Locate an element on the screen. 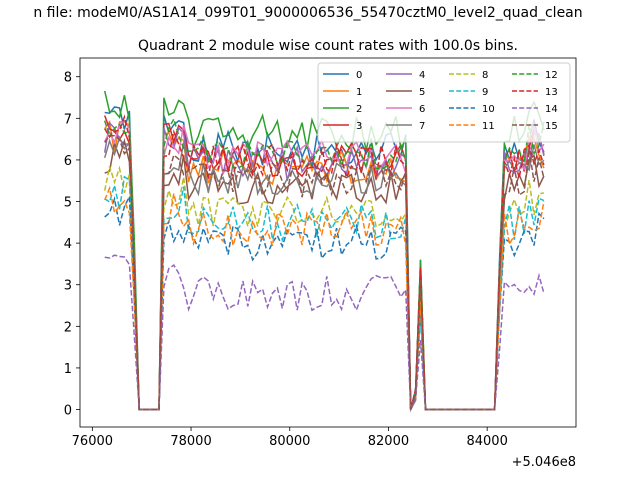 The width and height of the screenshot is (640, 480). y-tick-label: 1 is located at coordinates (68, 369).